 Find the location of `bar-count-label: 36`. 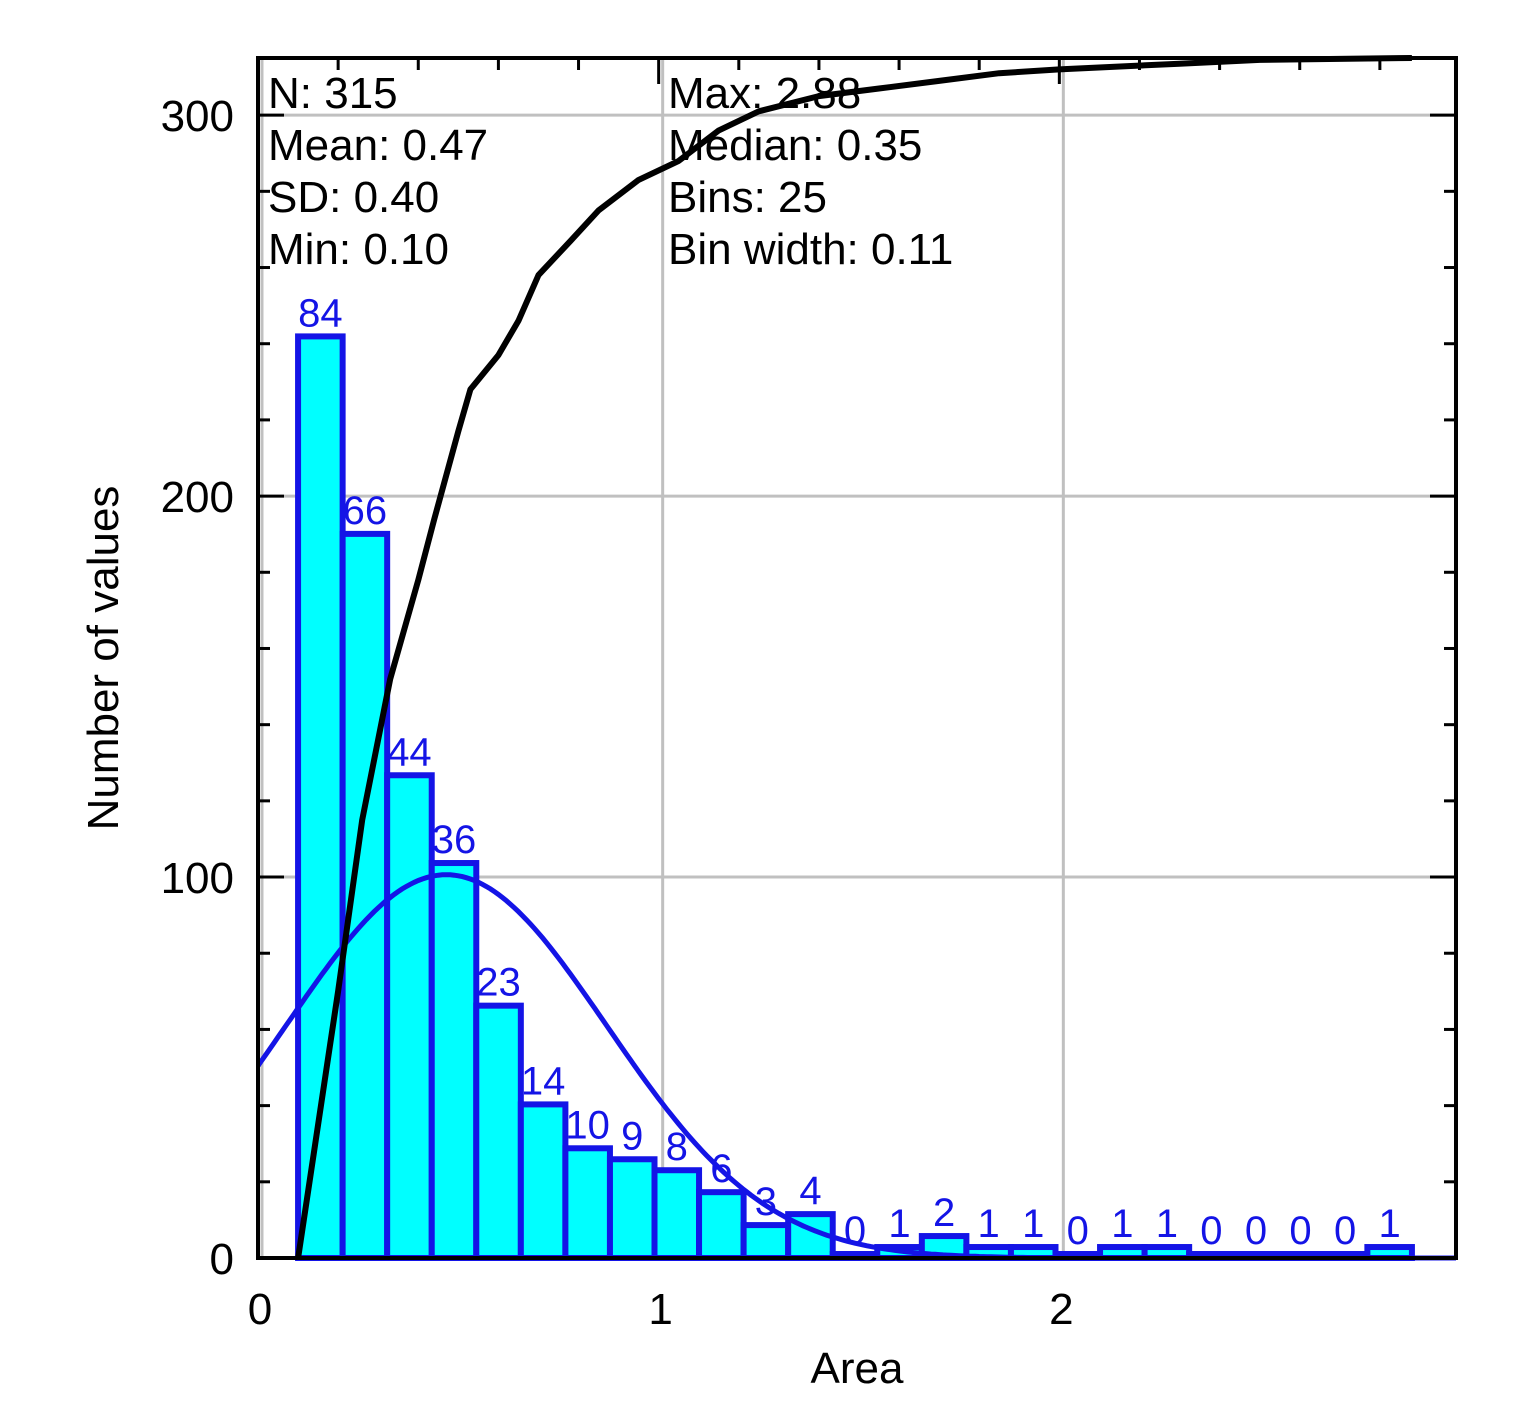

bar-count-label: 36 is located at coordinates (454, 840).